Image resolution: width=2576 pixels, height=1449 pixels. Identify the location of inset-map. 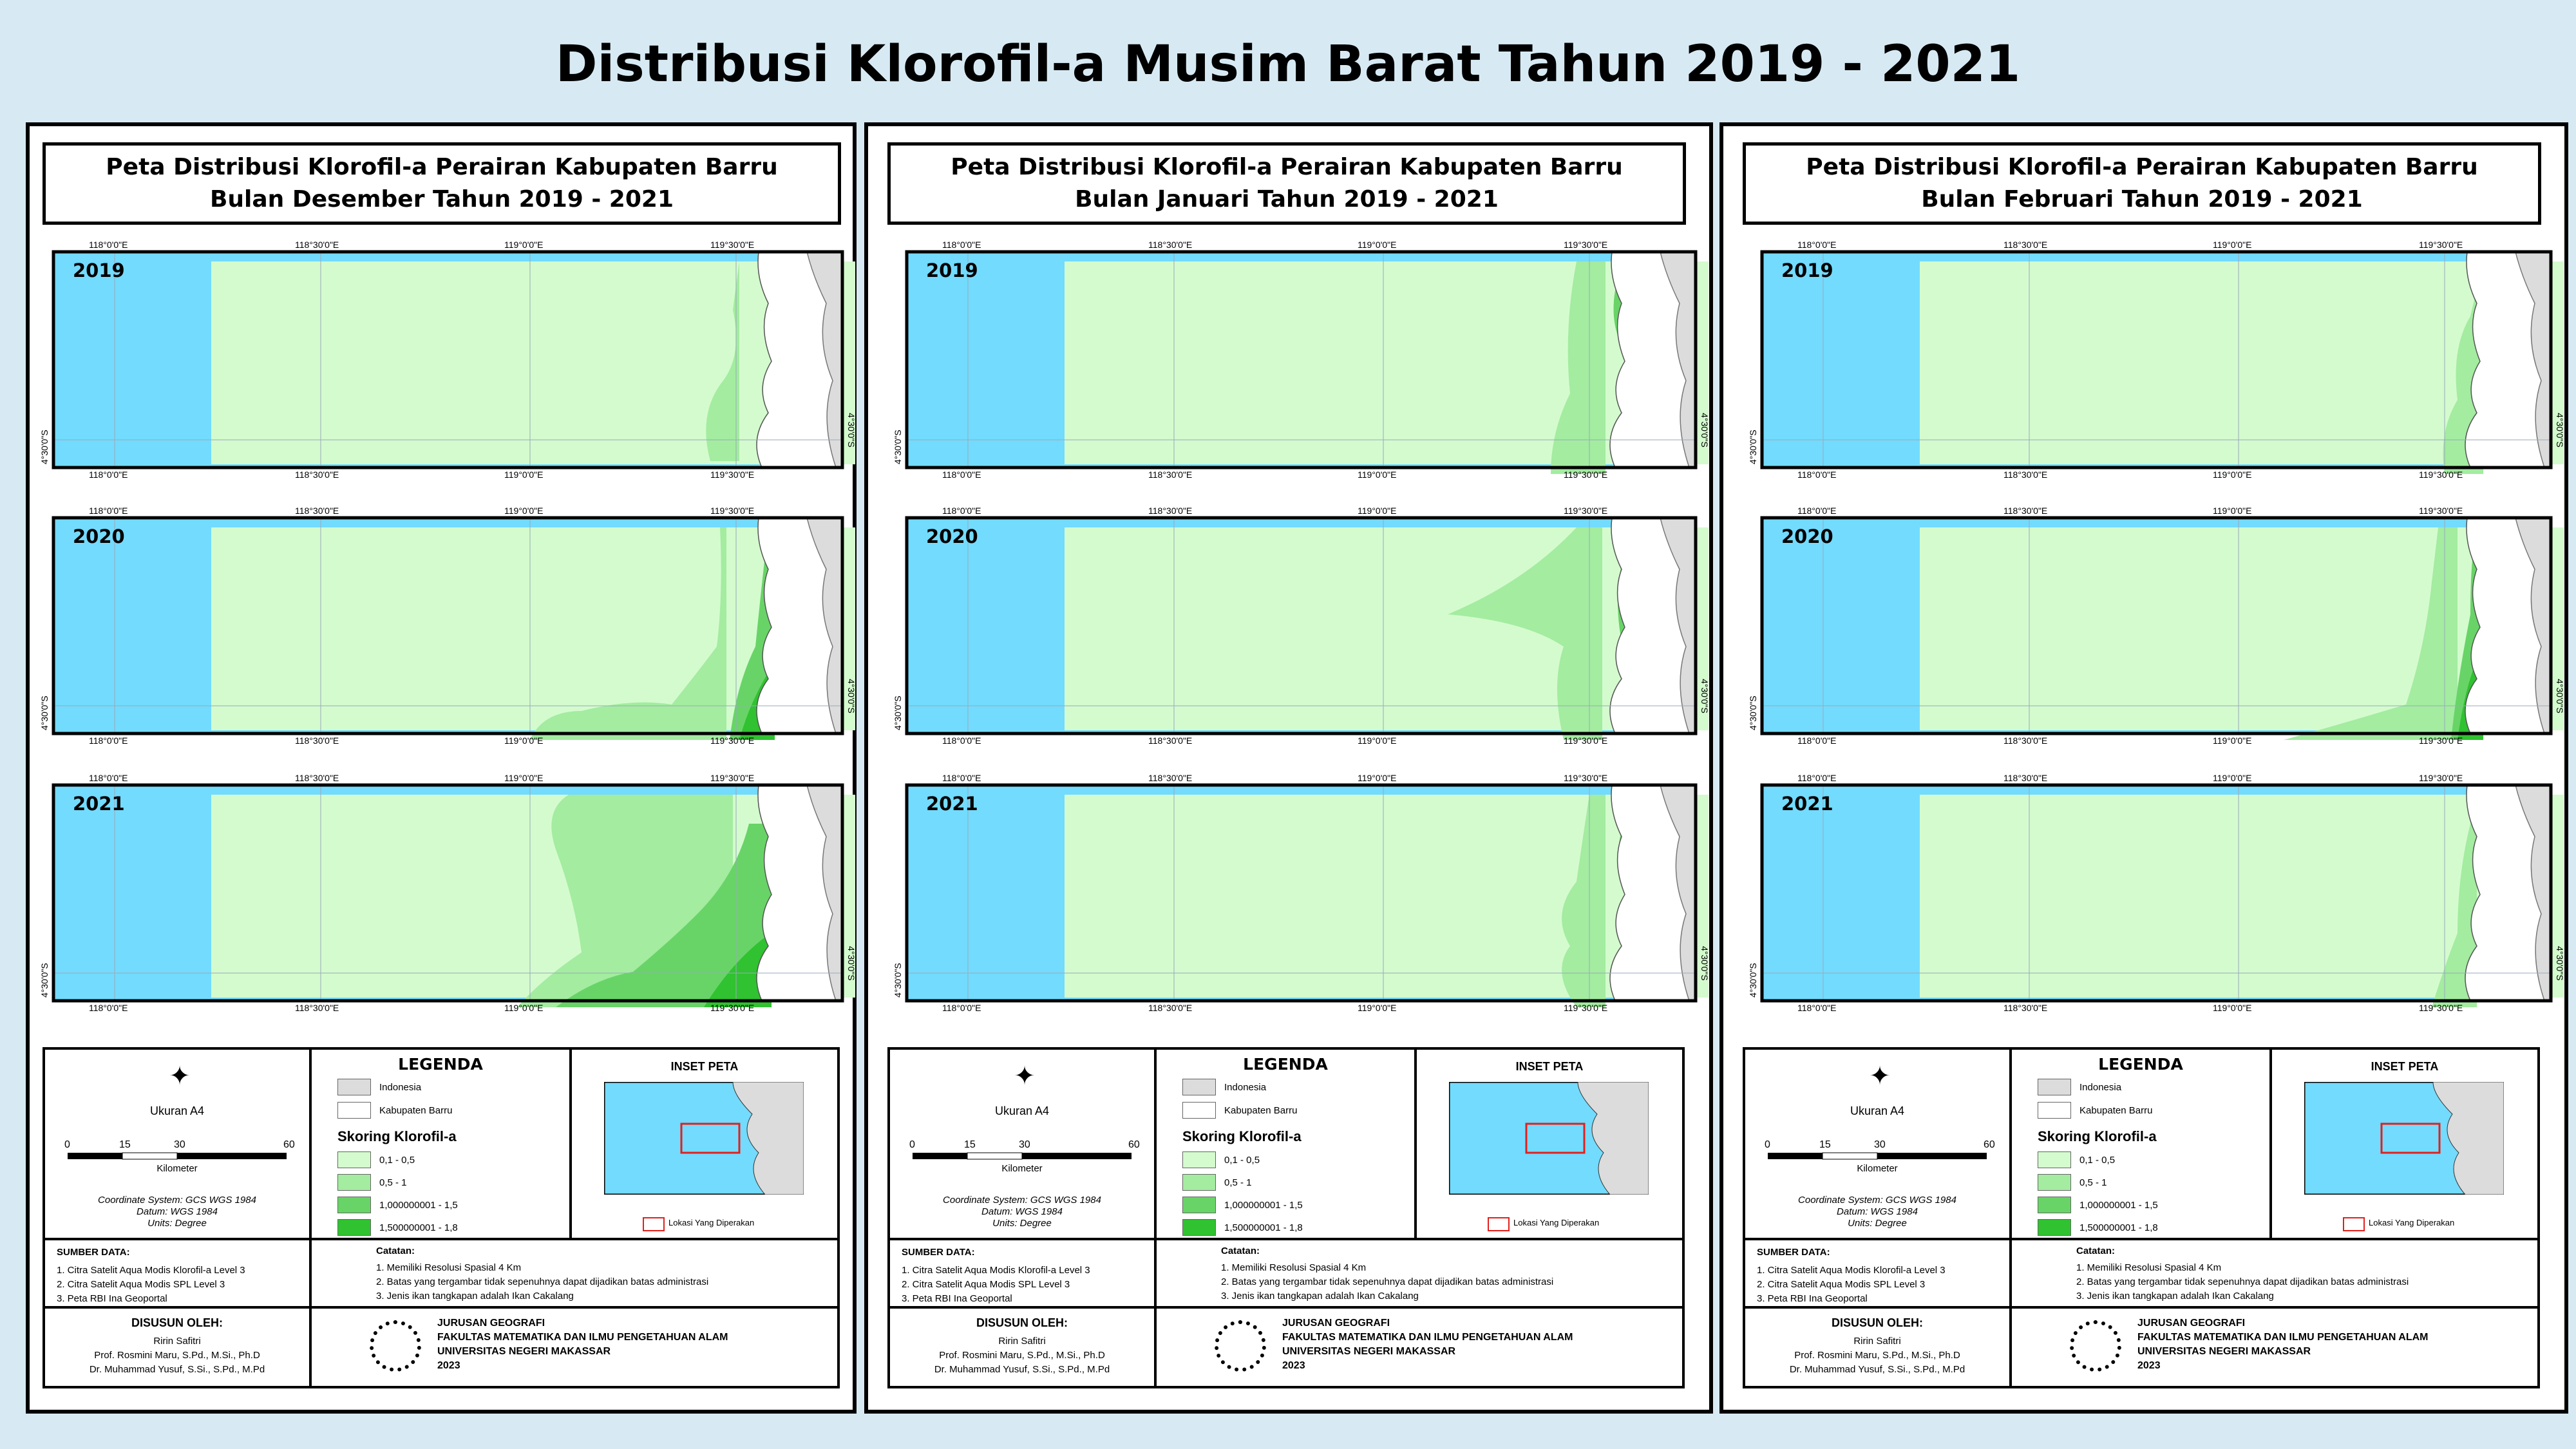
(1549, 1138).